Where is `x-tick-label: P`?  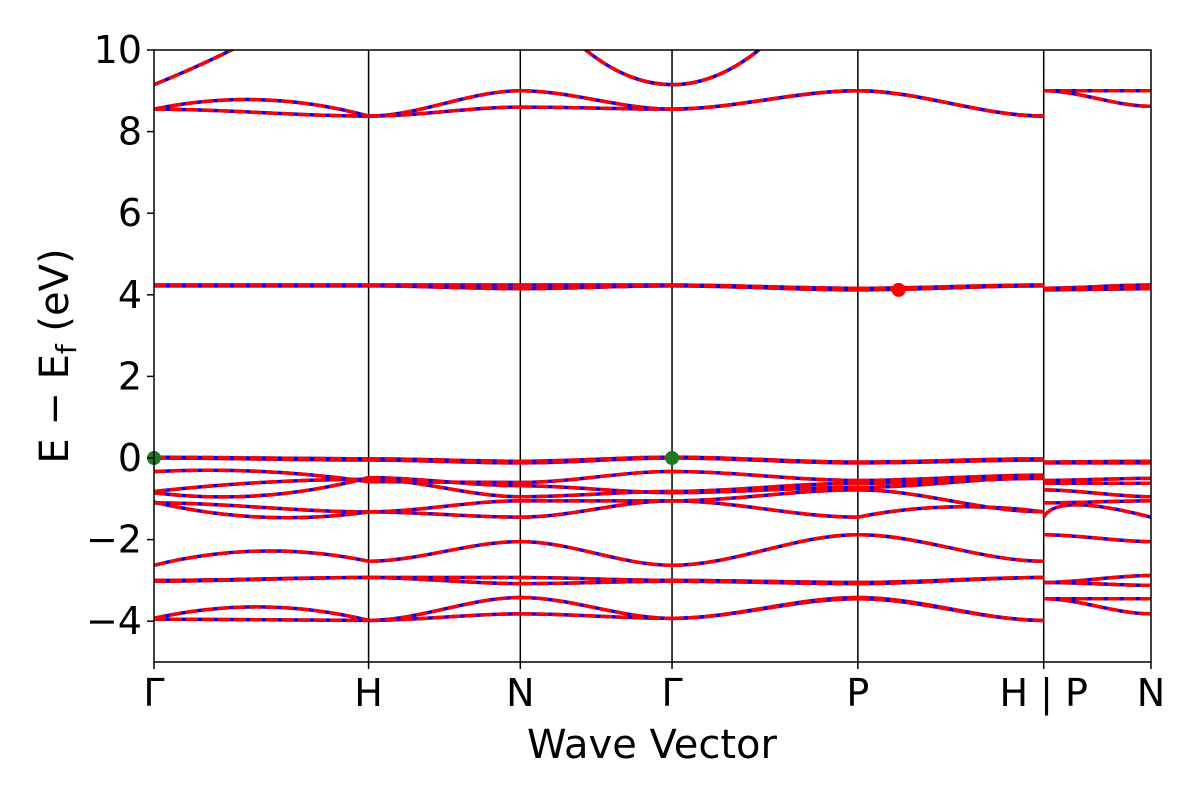 x-tick-label: P is located at coordinates (857, 693).